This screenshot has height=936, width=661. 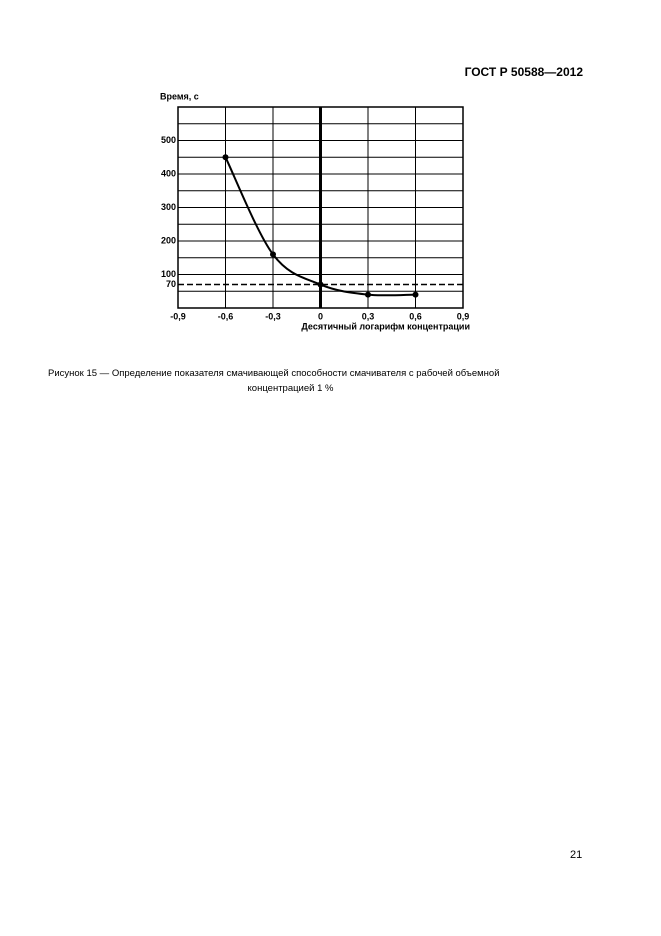 I want to click on y-tick-label: 300, so click(x=168, y=207).